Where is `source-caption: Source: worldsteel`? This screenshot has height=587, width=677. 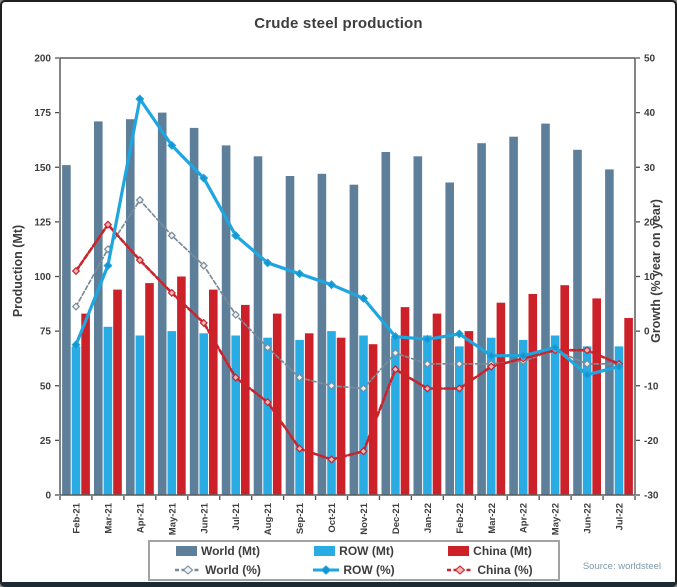
source-caption: Source: worldsteel is located at coordinates (621, 566).